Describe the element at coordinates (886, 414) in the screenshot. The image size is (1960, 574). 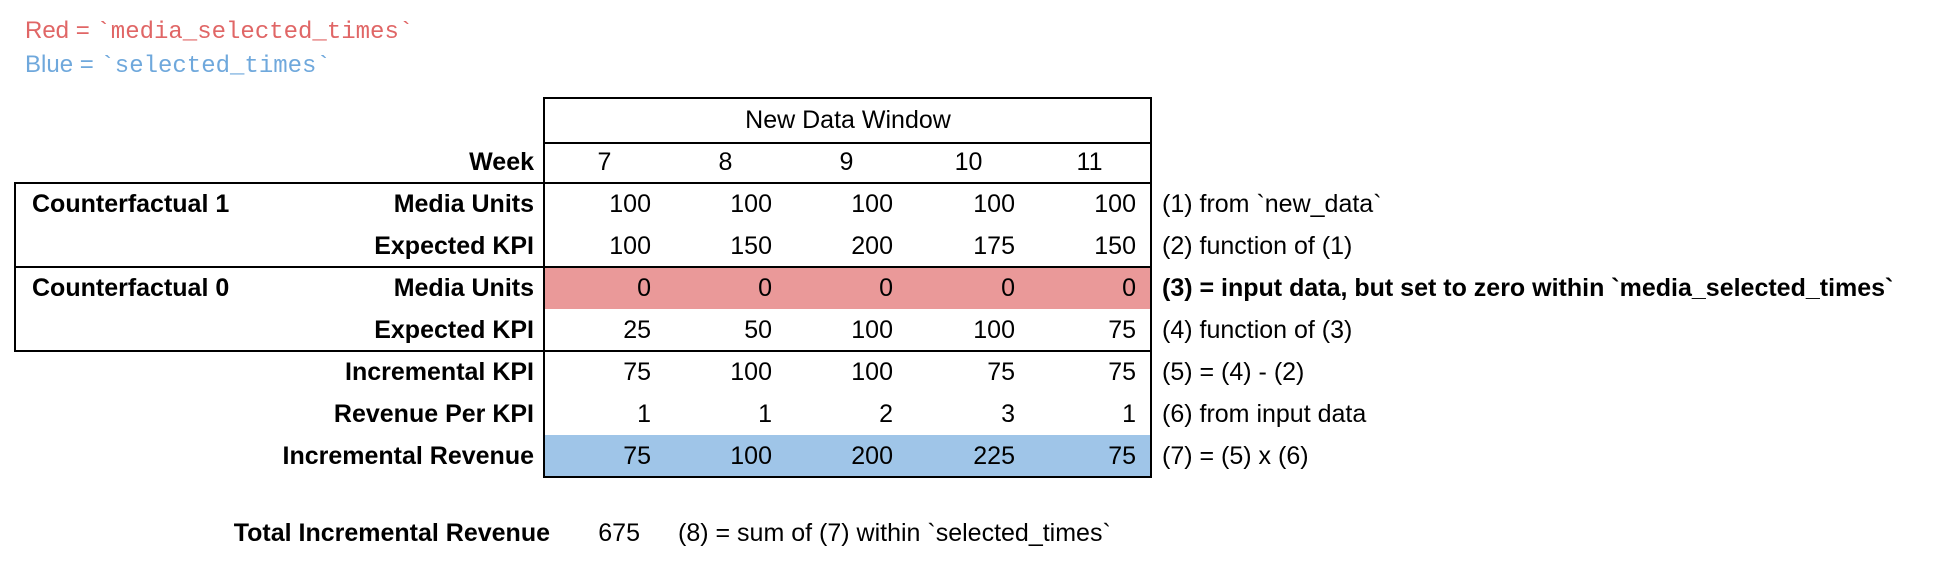
I see `table-cell: 2` at that location.